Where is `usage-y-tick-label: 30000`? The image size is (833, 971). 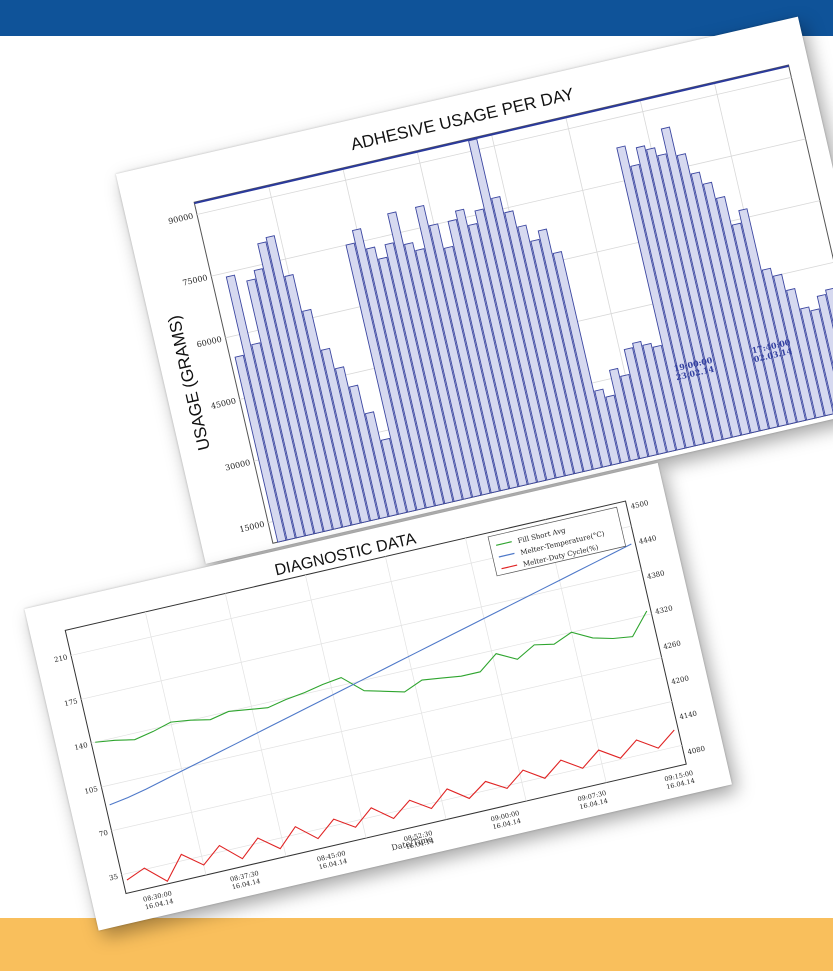
usage-y-tick-label: 30000 is located at coordinates (237, 465).